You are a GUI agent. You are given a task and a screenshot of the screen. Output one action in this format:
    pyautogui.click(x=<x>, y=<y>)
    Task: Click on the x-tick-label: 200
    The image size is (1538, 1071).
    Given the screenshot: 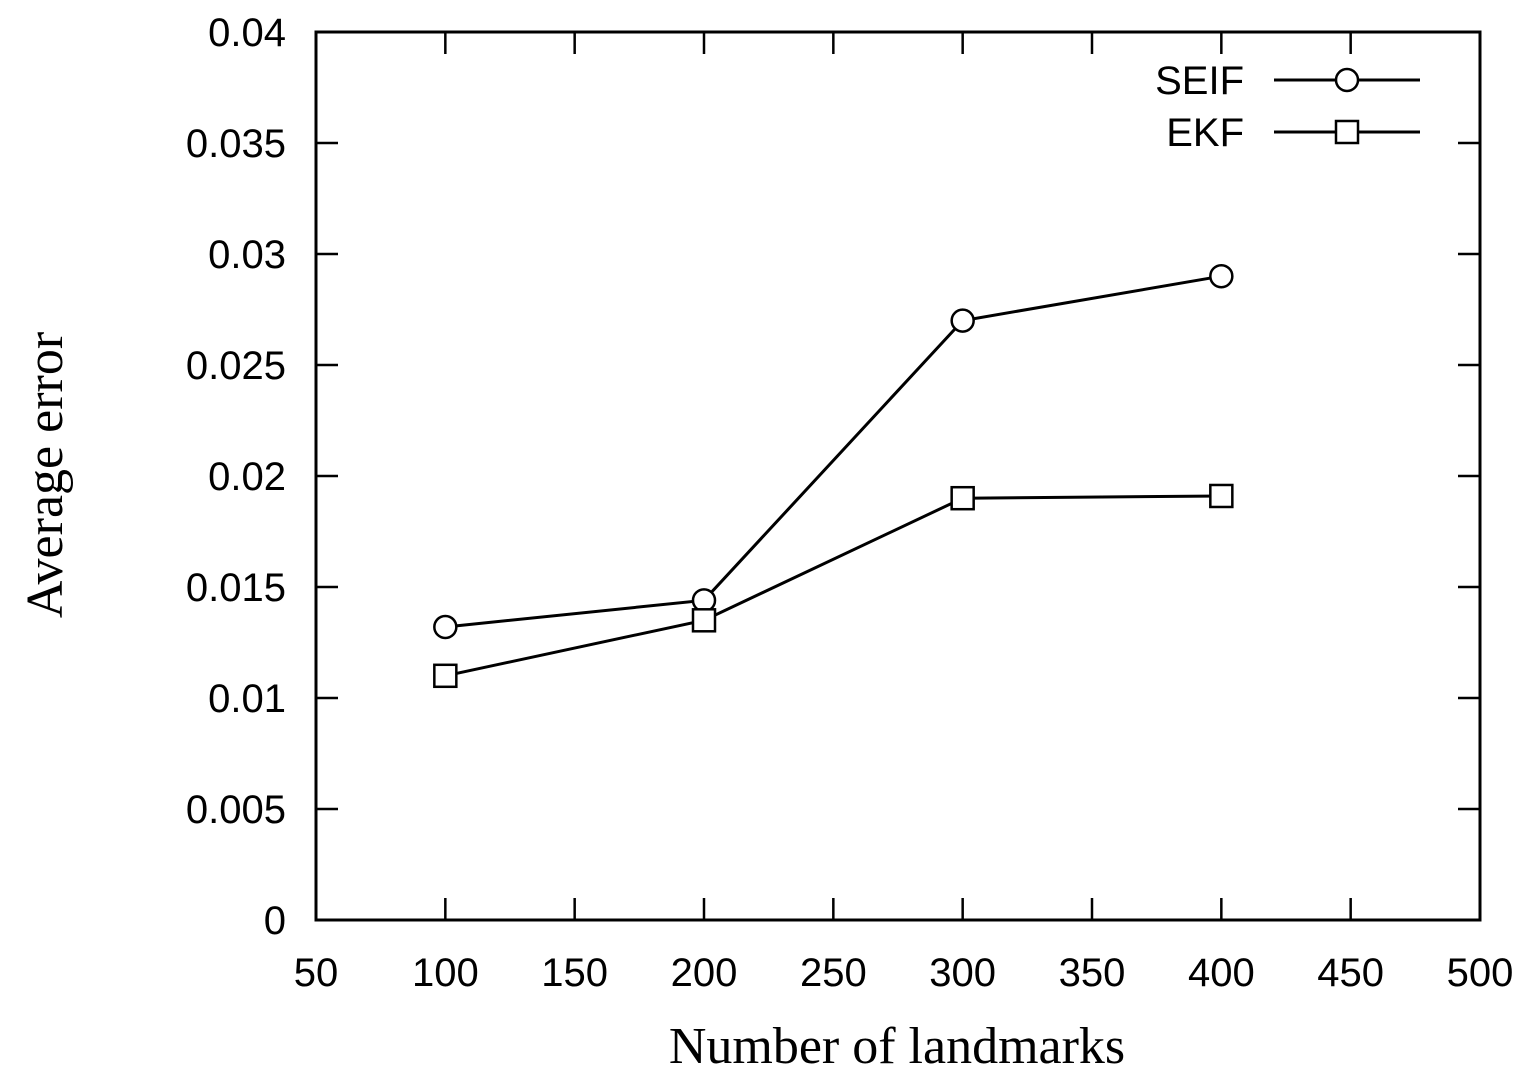 What is the action you would take?
    pyautogui.click(x=704, y=973)
    